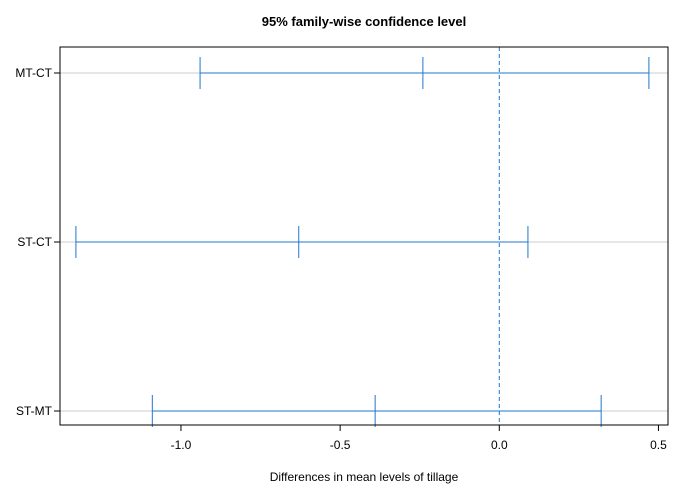  Describe the element at coordinates (424, 73) in the screenshot. I see `interval-mt-ct` at that location.